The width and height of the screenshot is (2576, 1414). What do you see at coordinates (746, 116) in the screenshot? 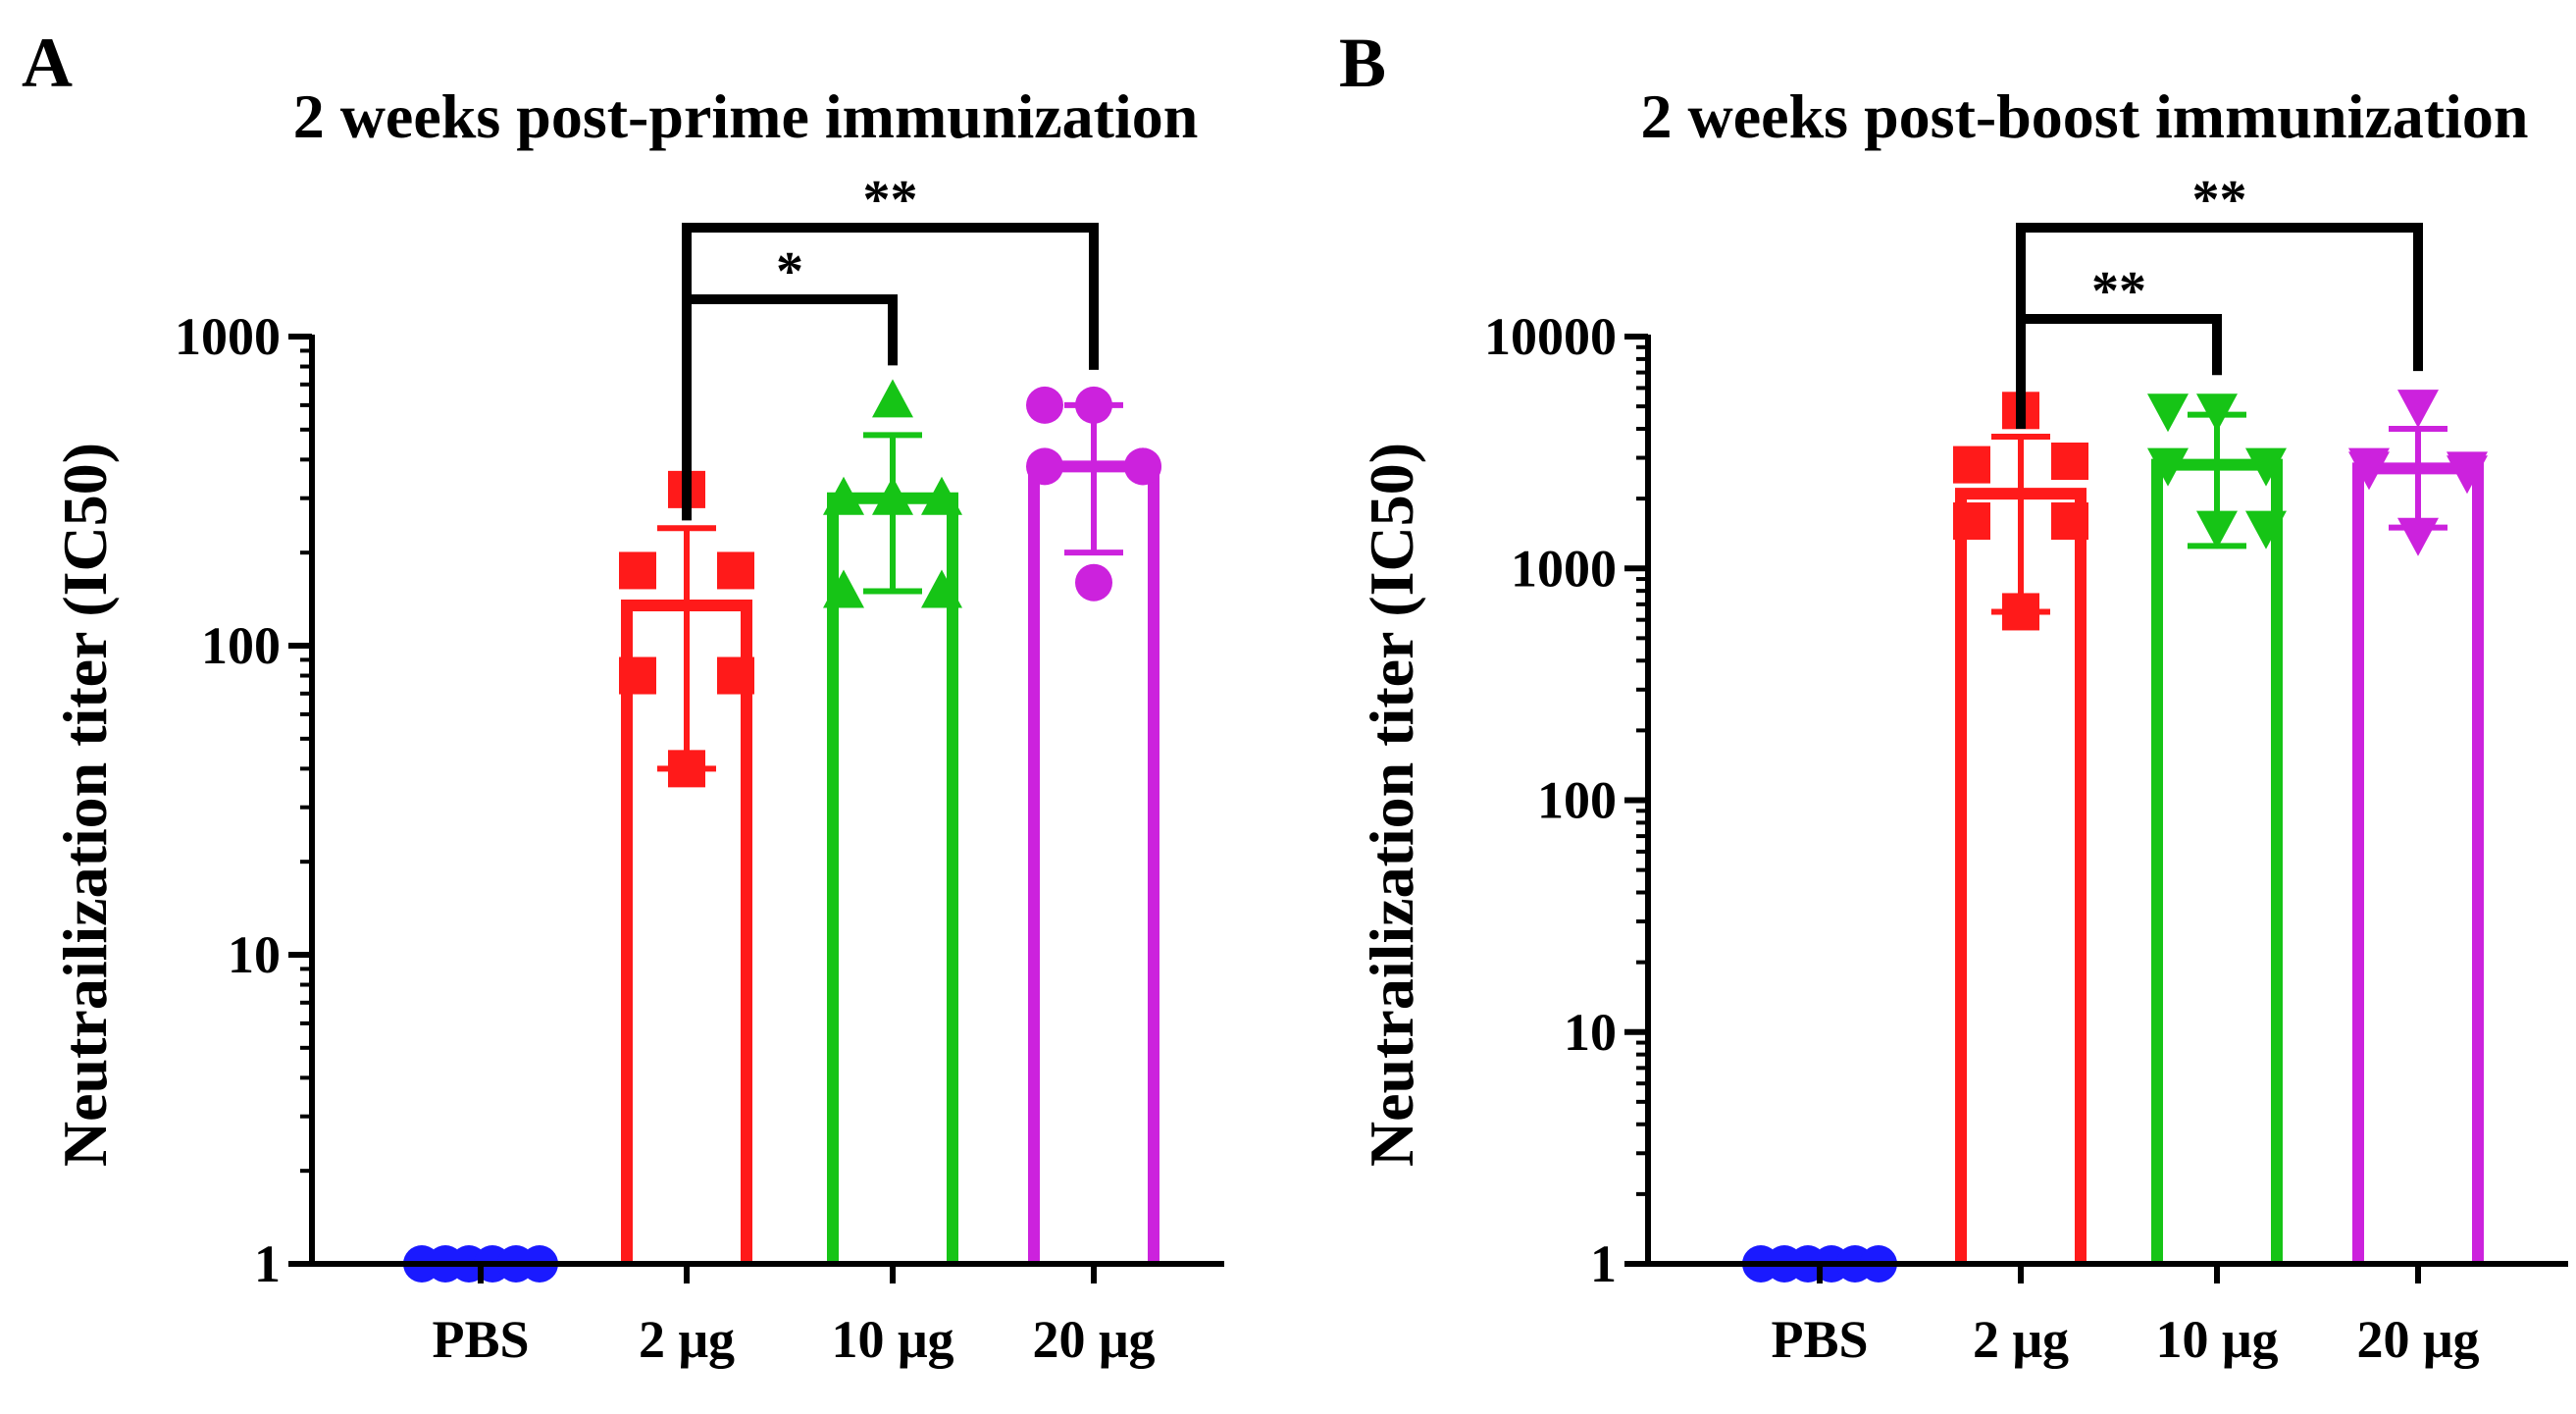
I see `chart-title-a: 2 weeks post-prime immunization` at bounding box center [746, 116].